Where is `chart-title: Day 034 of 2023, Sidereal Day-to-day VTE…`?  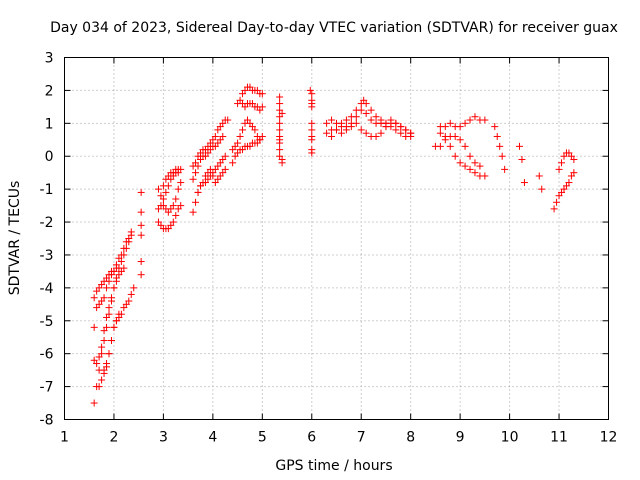 chart-title: Day 034 of 2023, Sidereal Day-to-day VTE… is located at coordinates (334, 28).